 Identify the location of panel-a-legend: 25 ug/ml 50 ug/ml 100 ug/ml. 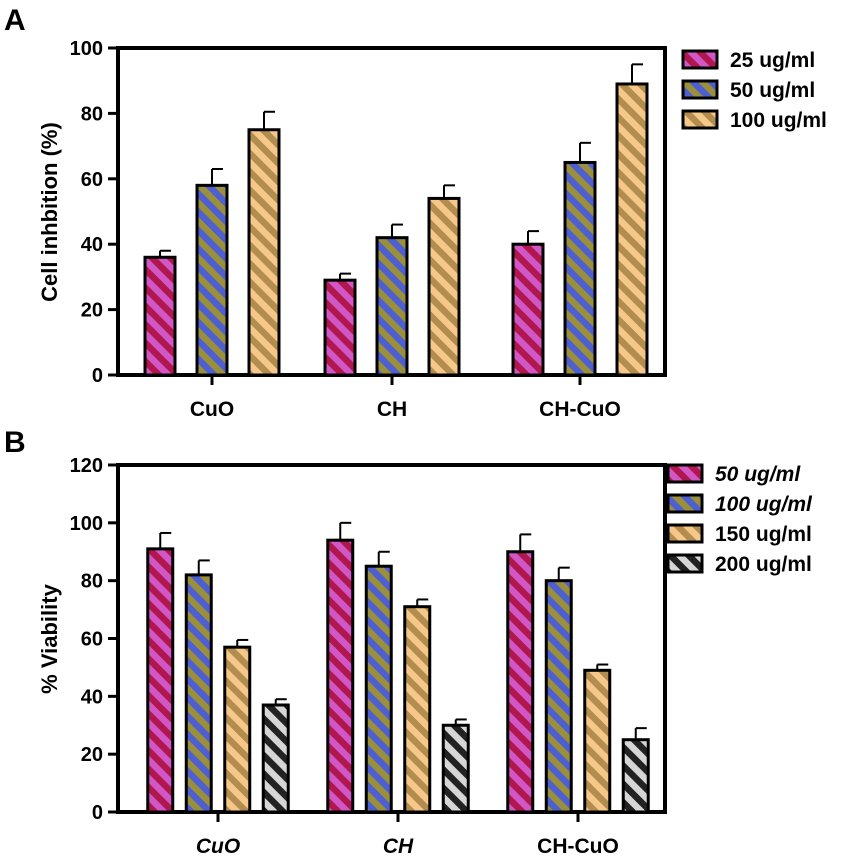
(754, 90).